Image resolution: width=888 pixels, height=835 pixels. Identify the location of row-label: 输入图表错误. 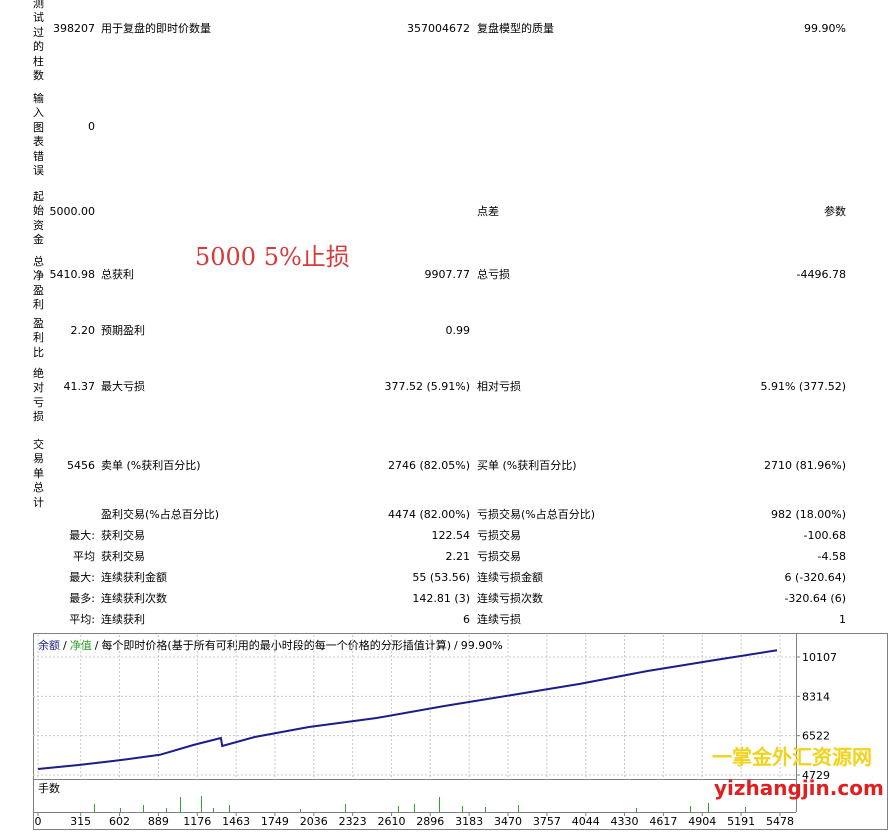
(38, 135).